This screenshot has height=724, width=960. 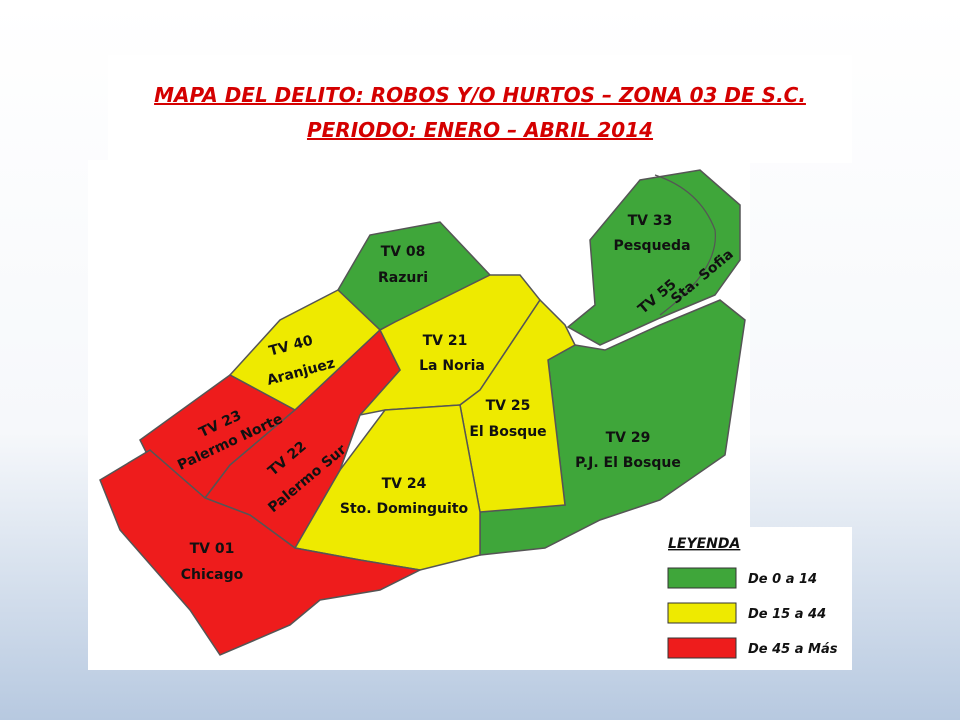 What do you see at coordinates (752, 597) in the screenshot?
I see `legend: LEYENDA De 0 a 14 De 15 a 44 De 45 a Más` at bounding box center [752, 597].